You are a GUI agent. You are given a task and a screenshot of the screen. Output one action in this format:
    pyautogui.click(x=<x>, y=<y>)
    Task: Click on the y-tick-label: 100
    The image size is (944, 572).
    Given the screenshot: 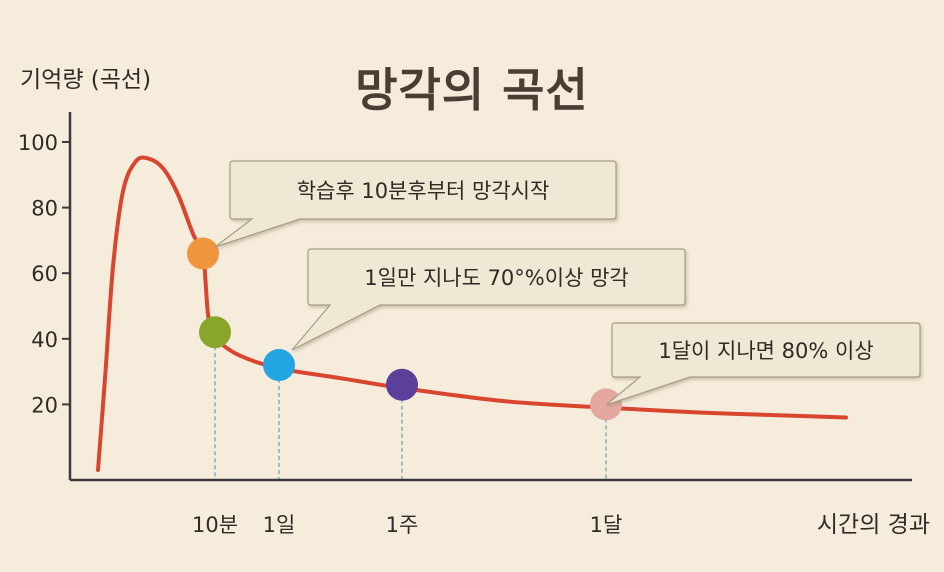 What is the action you would take?
    pyautogui.click(x=38, y=143)
    